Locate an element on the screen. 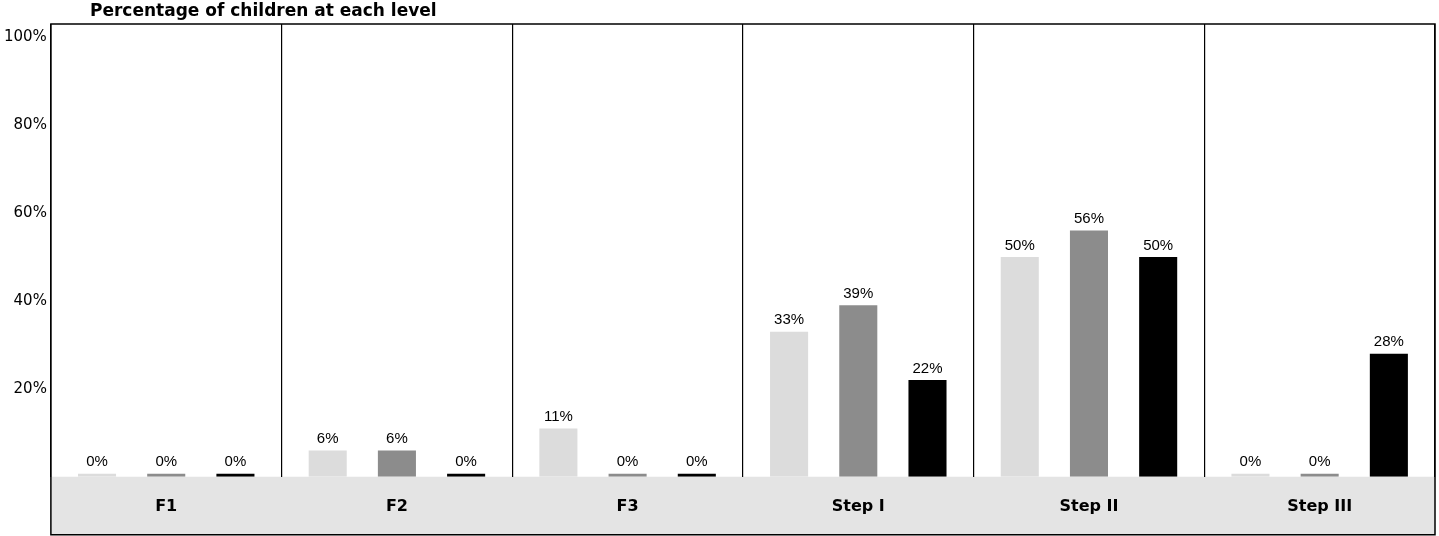 Image resolution: width=1439 pixels, height=536 pixels. x-tick-label: Step II is located at coordinates (1089, 505).